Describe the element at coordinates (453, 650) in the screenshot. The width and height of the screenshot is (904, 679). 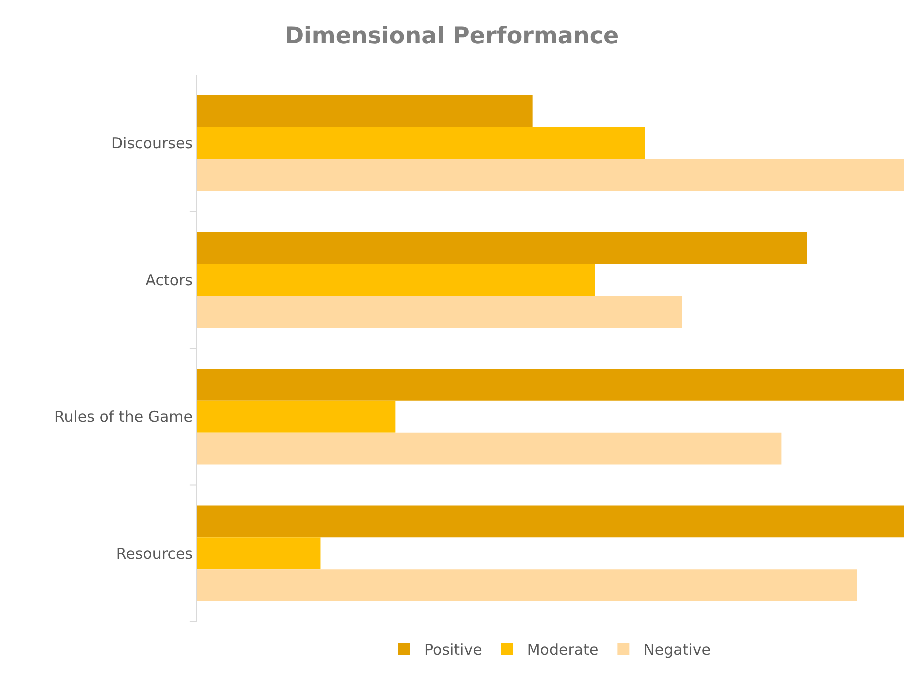
I see `legend-label: Positive` at that location.